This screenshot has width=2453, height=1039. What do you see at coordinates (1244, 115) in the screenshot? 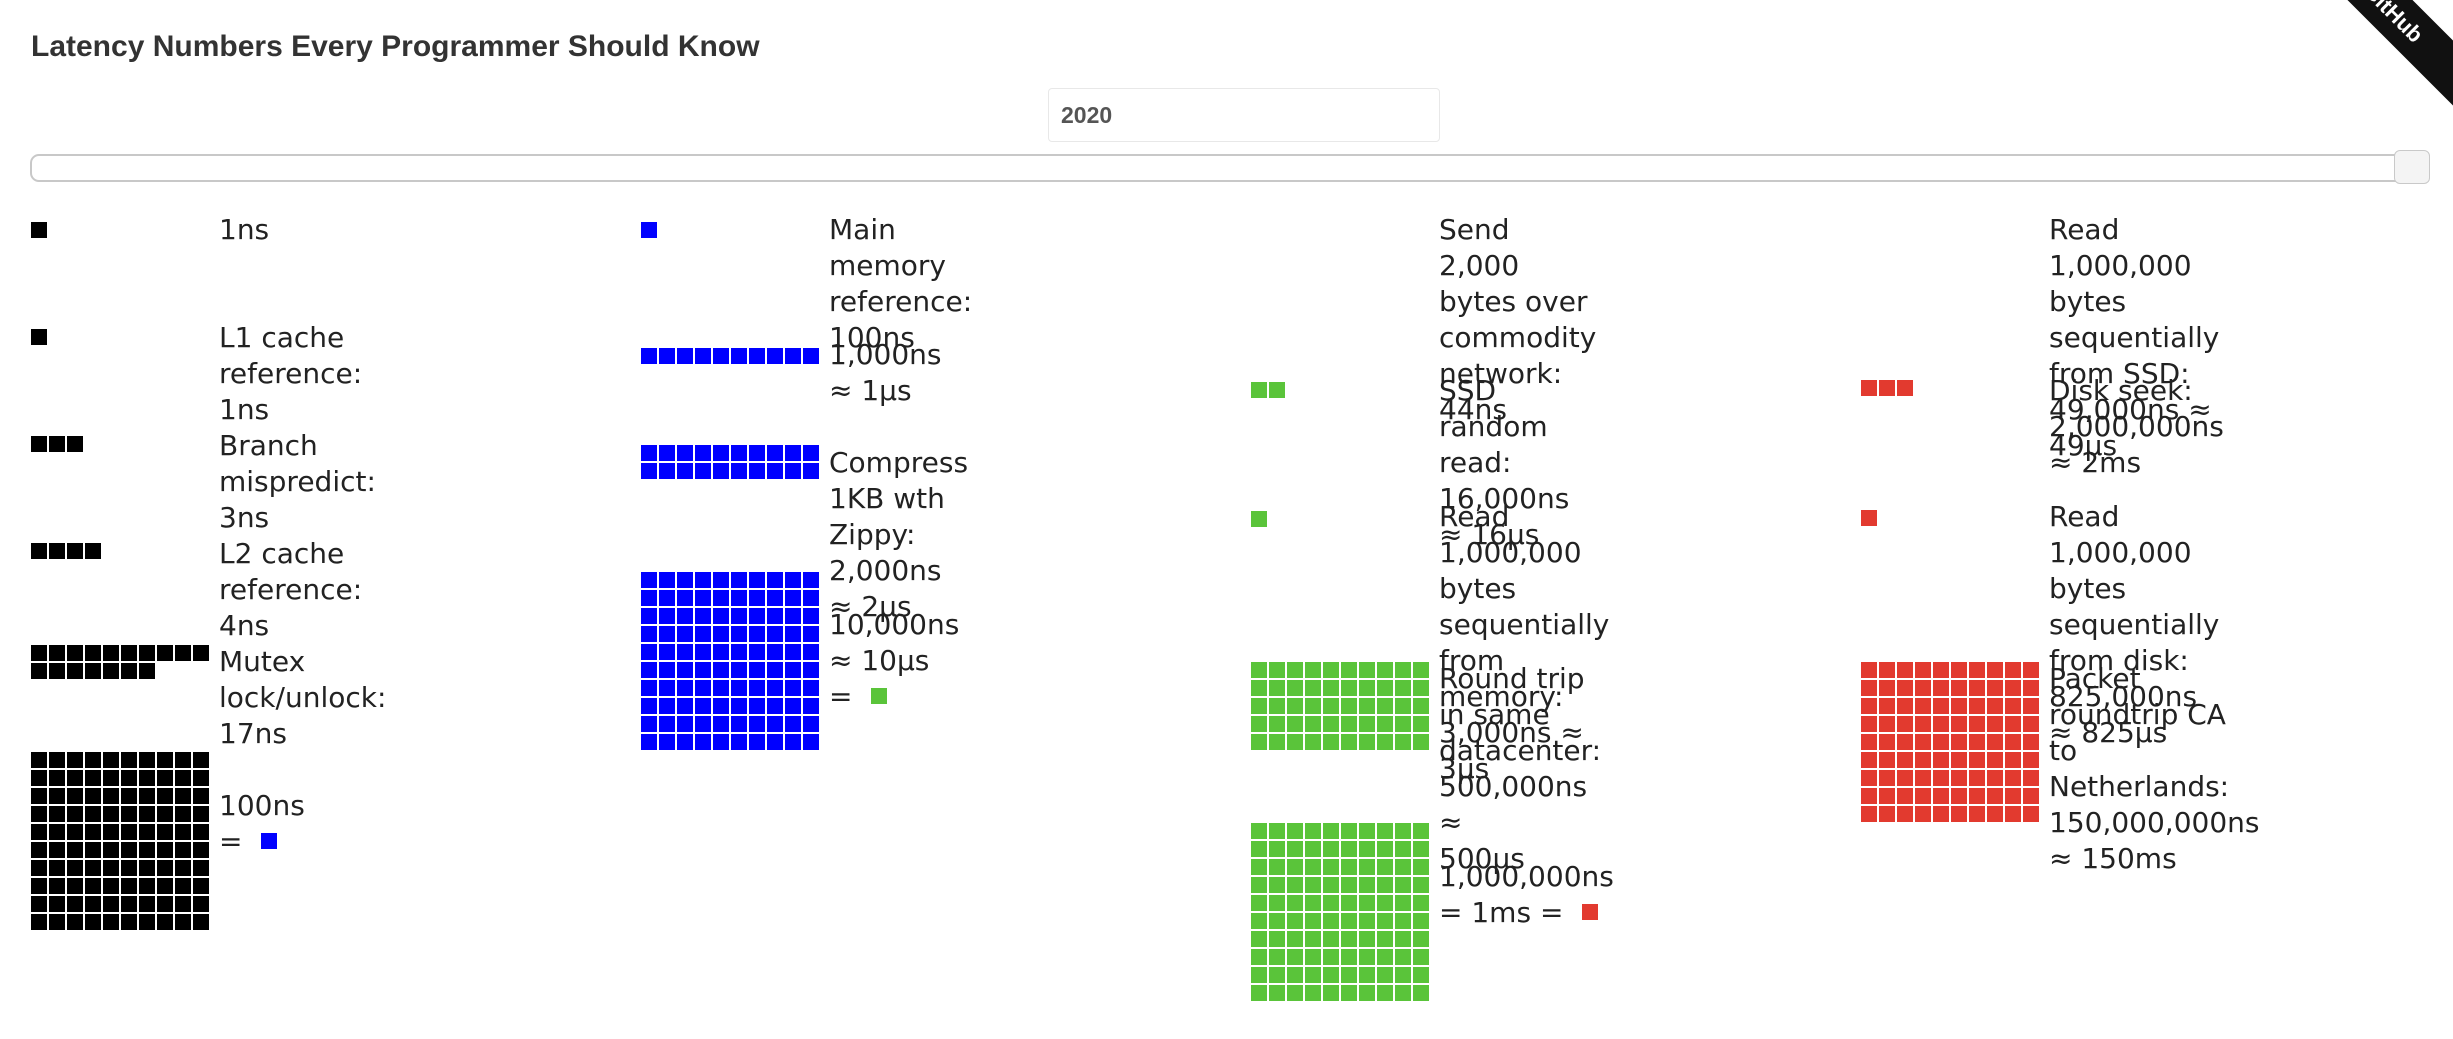
I see `year-display: 2020` at bounding box center [1244, 115].